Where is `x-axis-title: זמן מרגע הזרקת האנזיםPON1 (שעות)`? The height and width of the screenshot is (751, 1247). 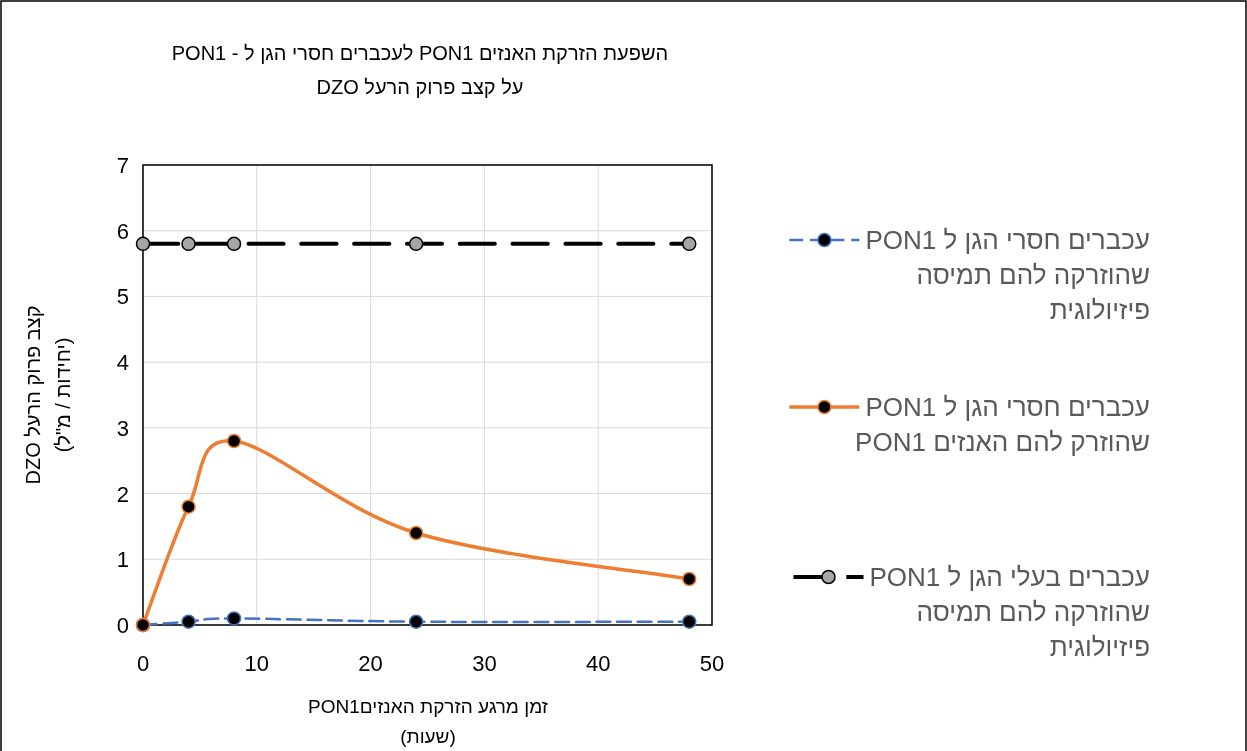 x-axis-title: זמן מרגע הזרקת האנזיםPON1 (שעות) is located at coordinates (428, 721).